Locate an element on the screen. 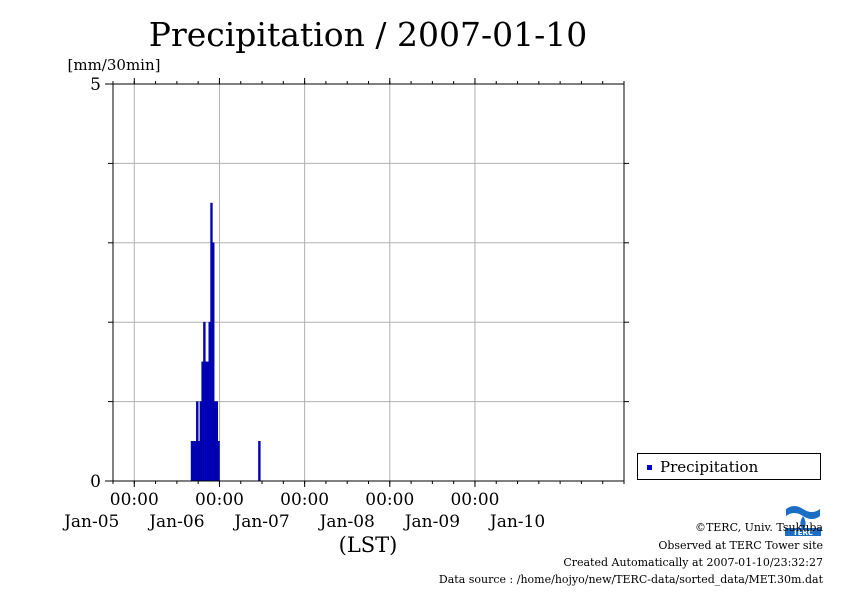 This screenshot has height=595, width=842. x-axis-label: (LST) is located at coordinates (368, 545).